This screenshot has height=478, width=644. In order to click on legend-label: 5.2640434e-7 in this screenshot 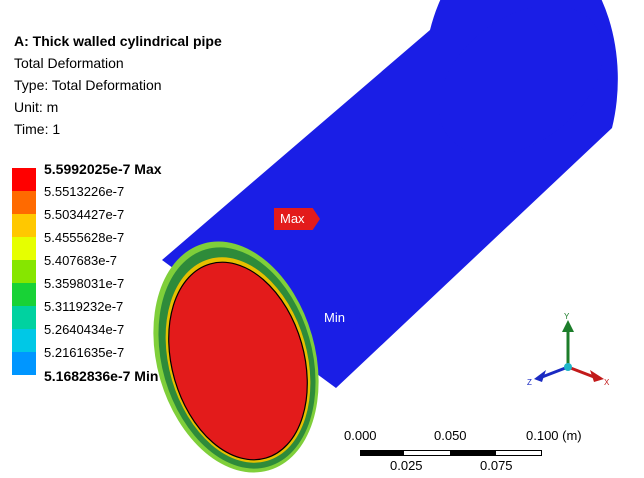, I will do `click(84, 329)`.